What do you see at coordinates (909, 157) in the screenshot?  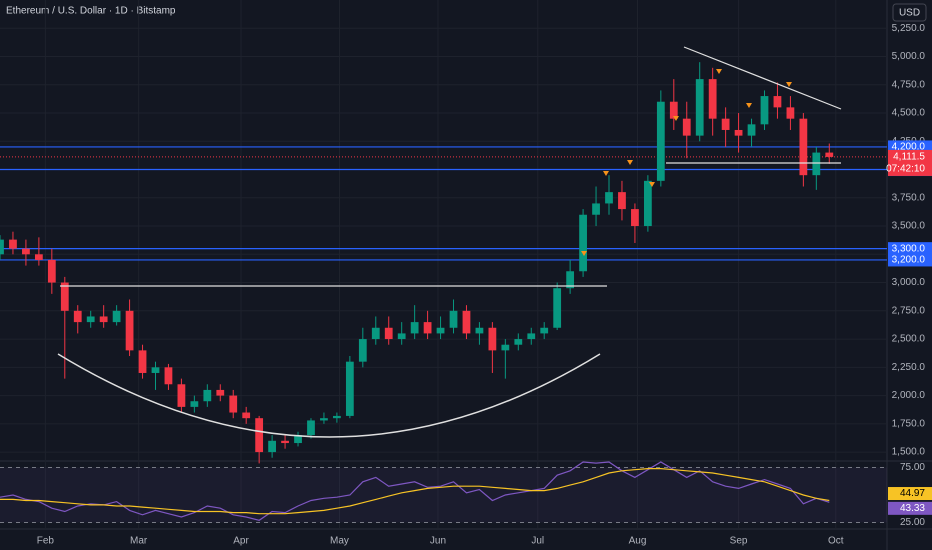 I see `last-price-label: 4,111.5` at bounding box center [909, 157].